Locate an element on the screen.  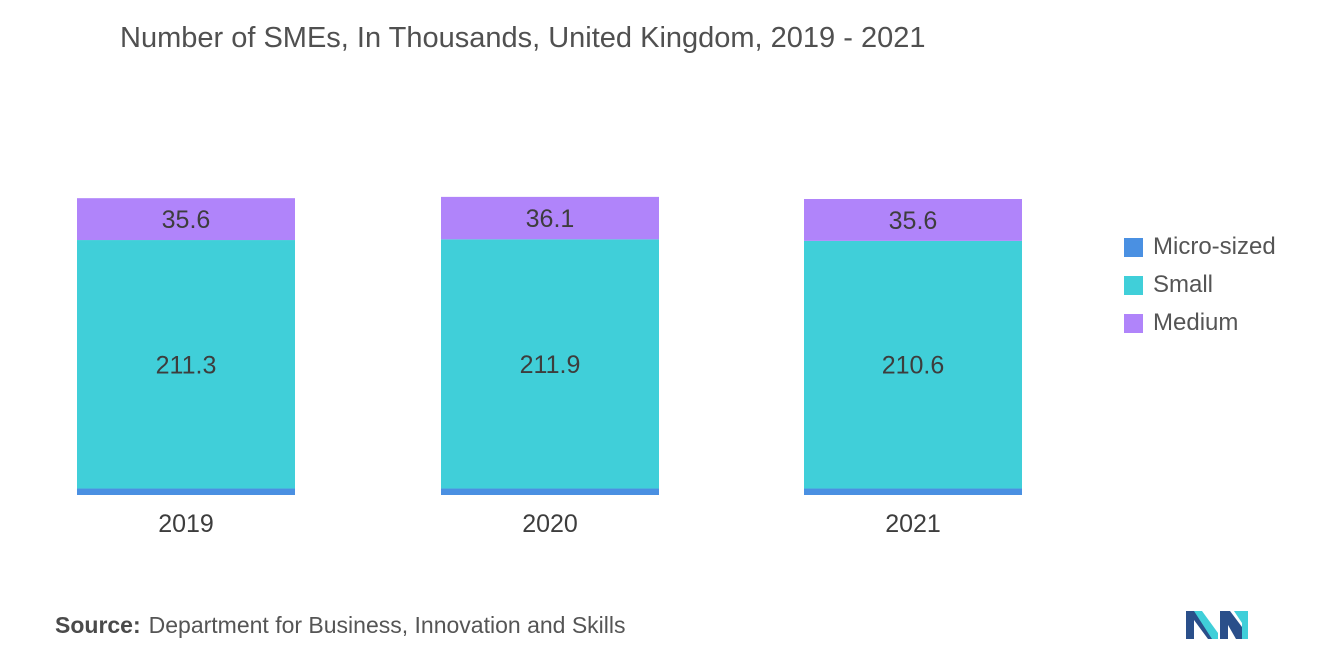
legend-item-micro: Micro-sized is located at coordinates (1200, 247).